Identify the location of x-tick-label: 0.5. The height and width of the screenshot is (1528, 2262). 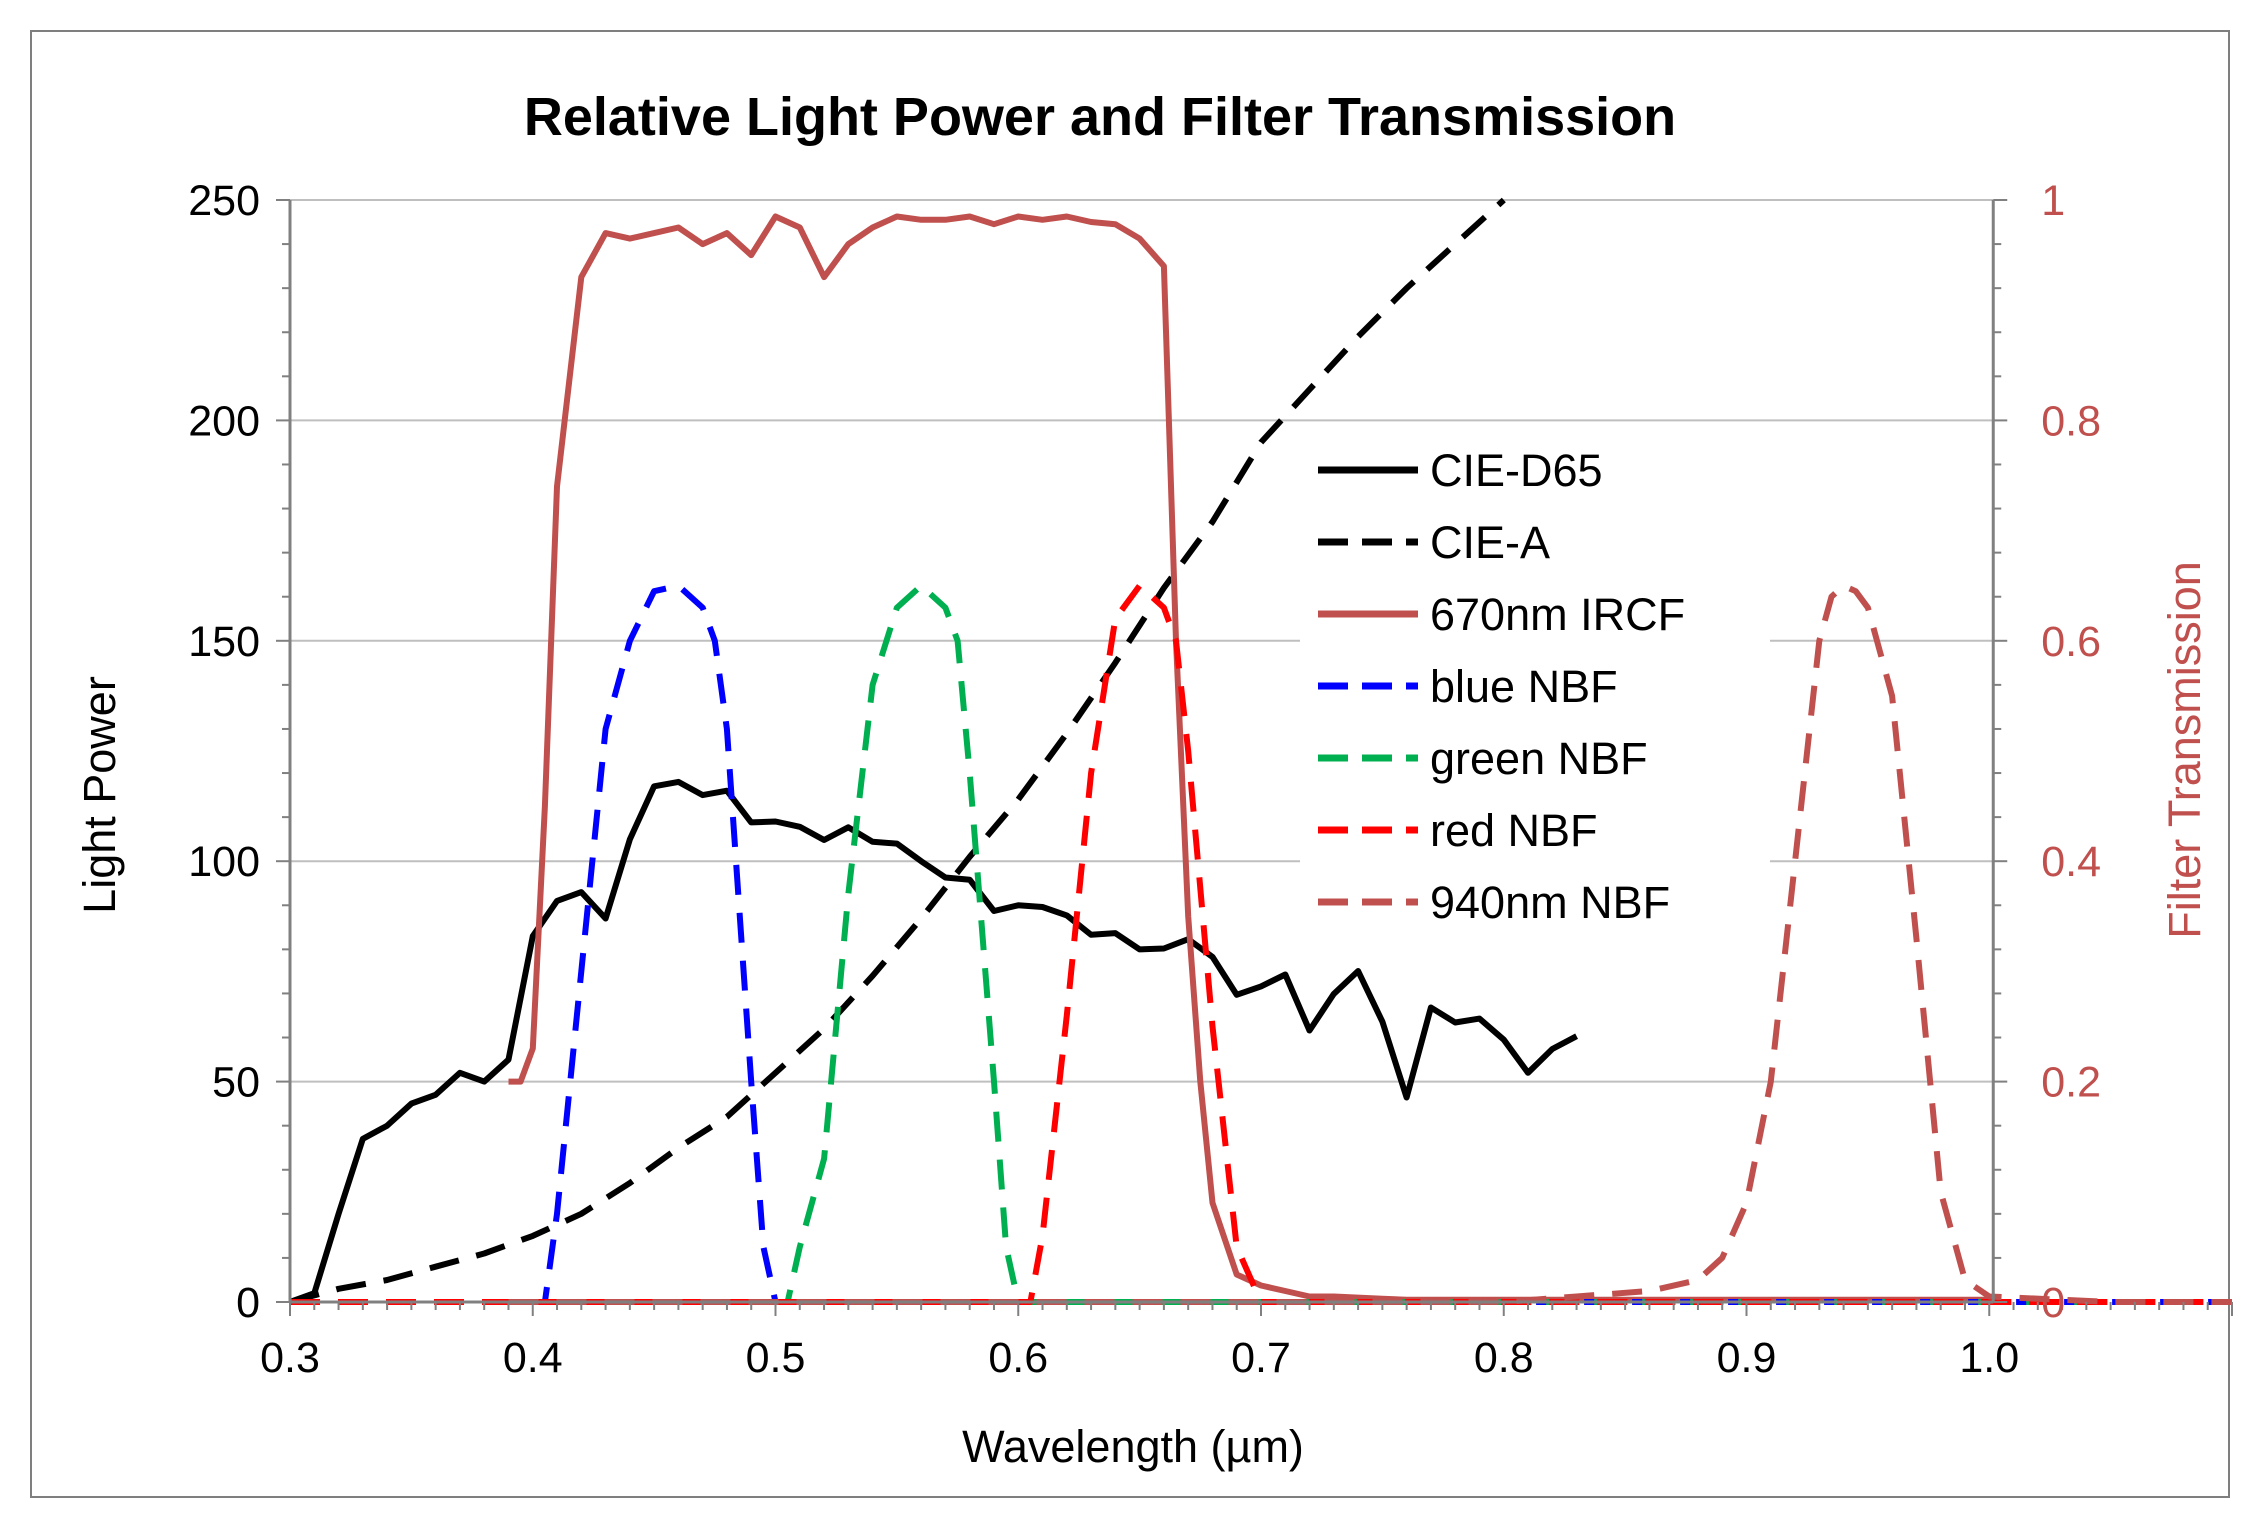
(776, 1358).